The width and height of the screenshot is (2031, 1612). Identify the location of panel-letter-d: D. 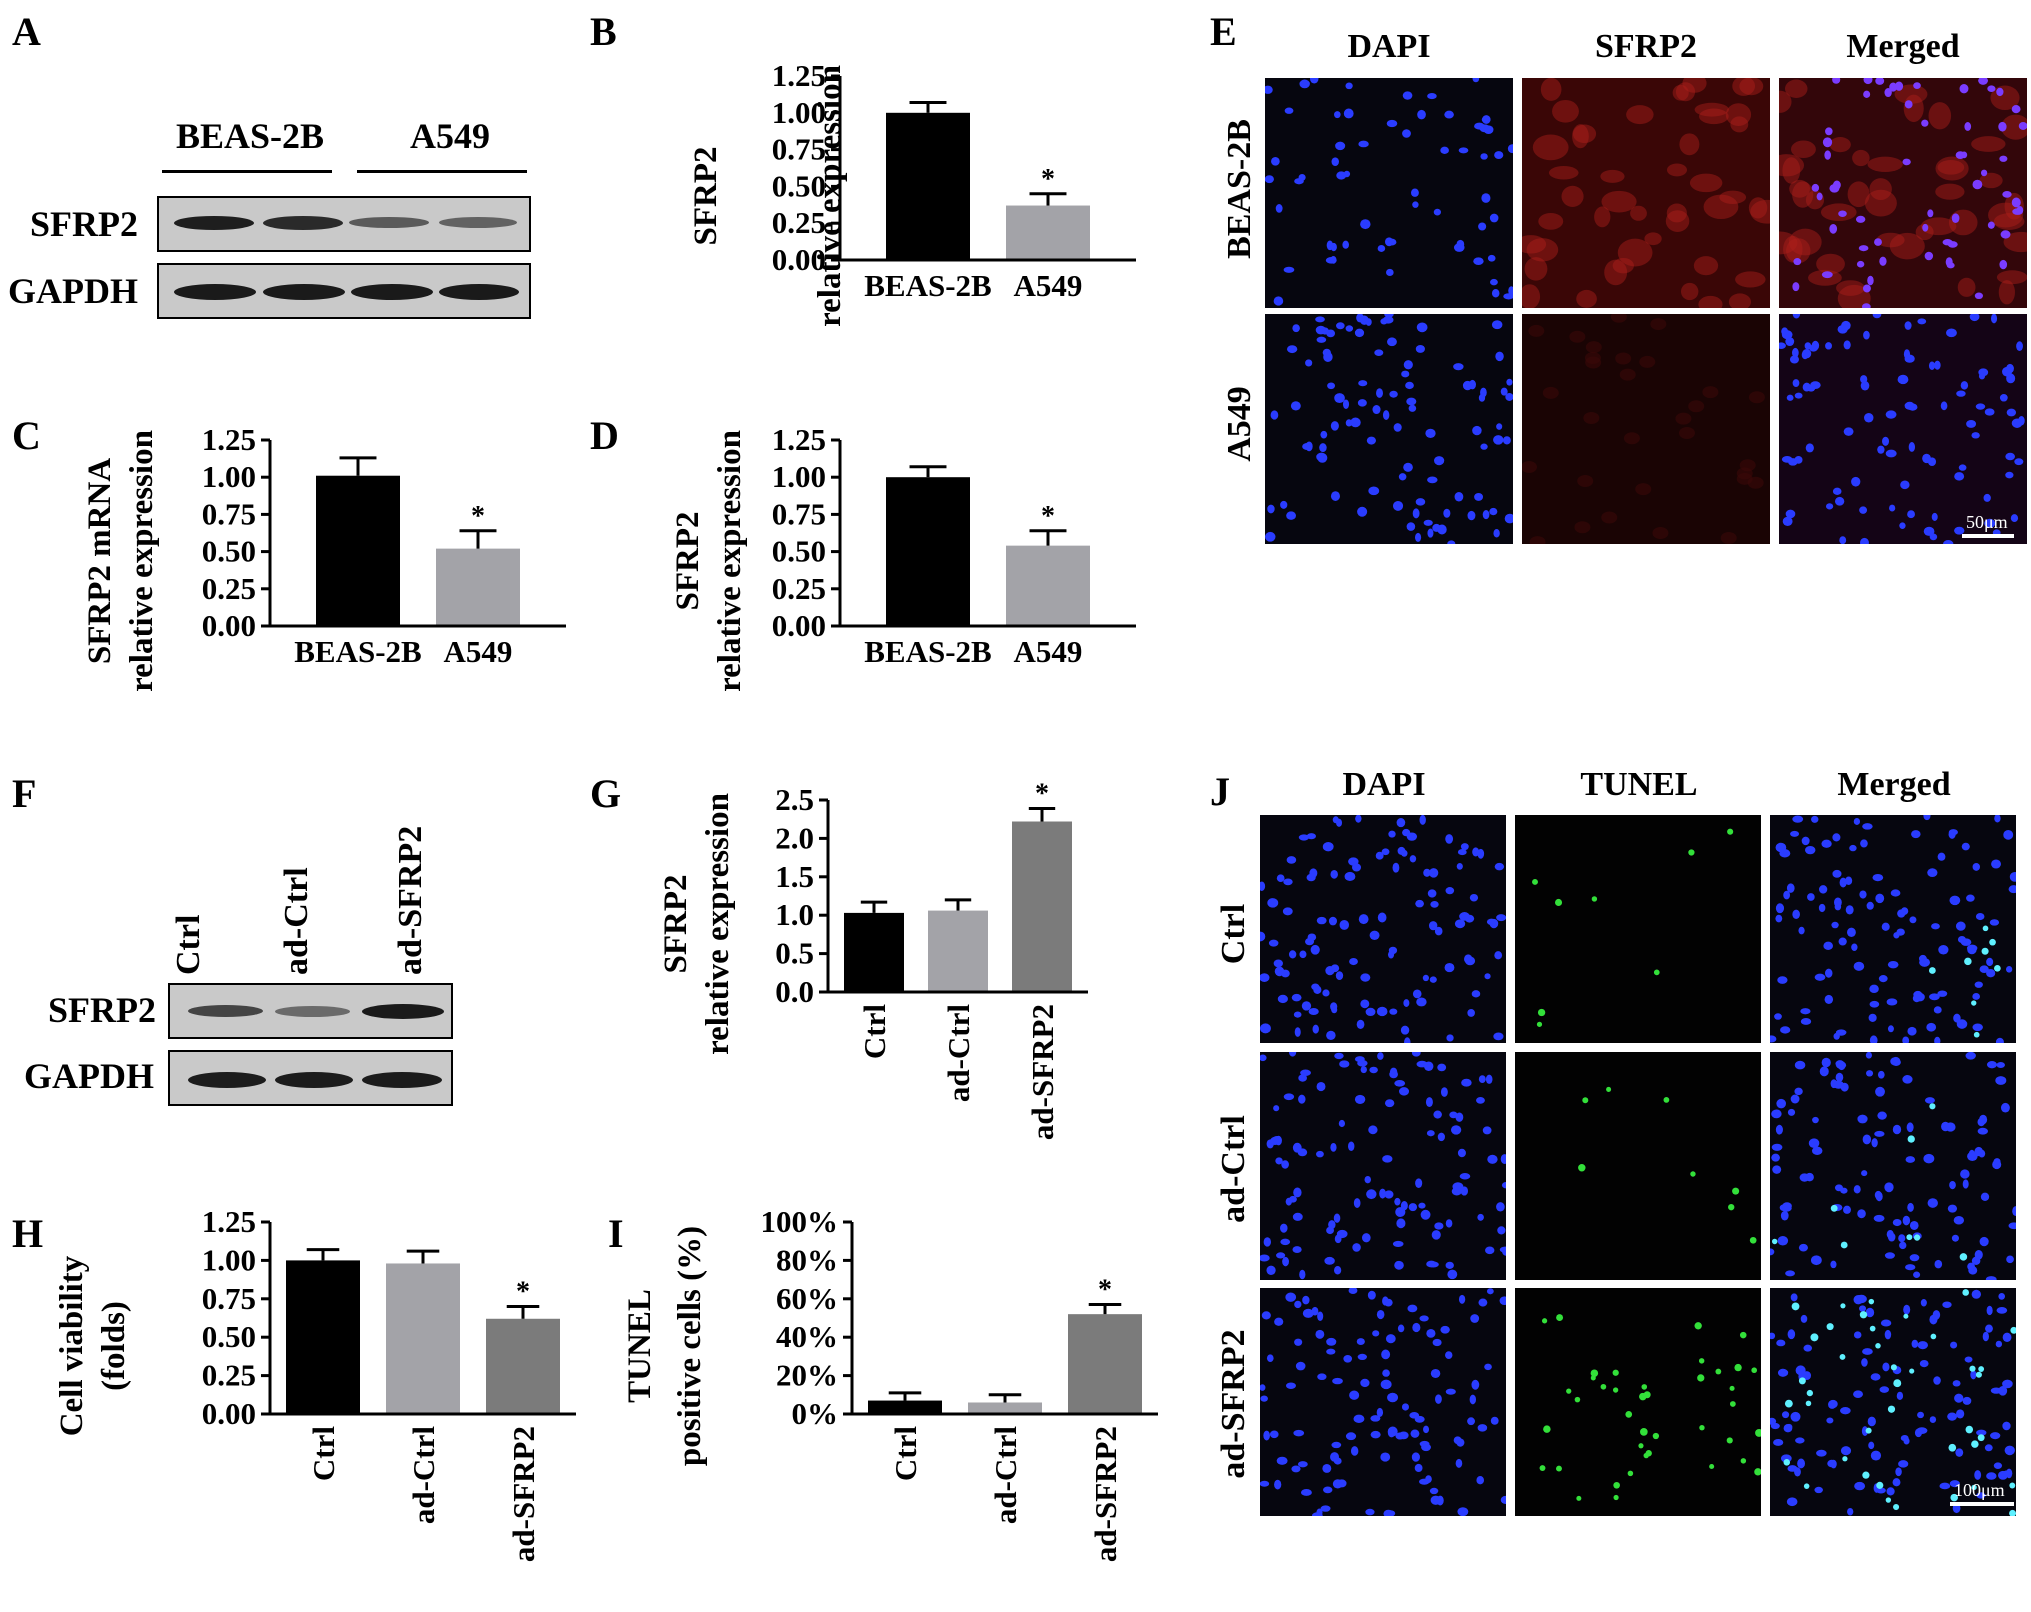
(604, 435).